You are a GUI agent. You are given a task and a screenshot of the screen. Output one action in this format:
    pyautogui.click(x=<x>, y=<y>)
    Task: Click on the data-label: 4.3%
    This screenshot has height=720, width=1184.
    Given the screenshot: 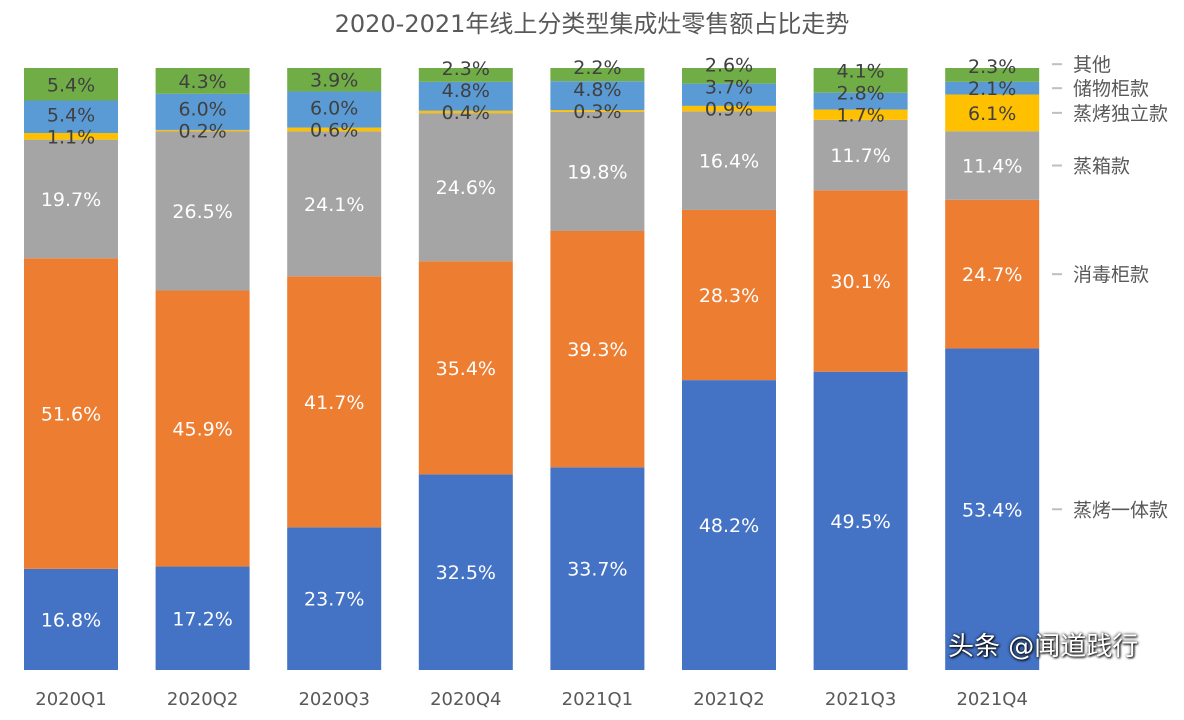 What is the action you would take?
    pyautogui.click(x=202, y=82)
    